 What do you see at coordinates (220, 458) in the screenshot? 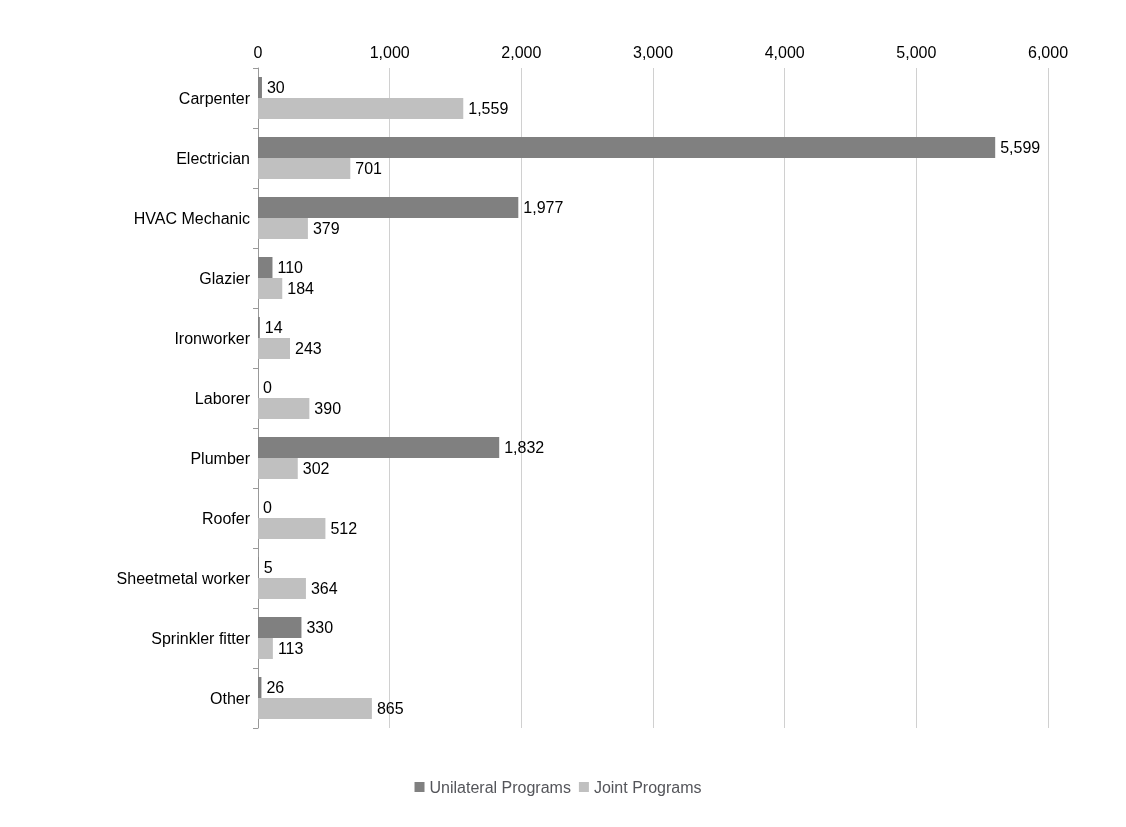
I see `y-tick-label: Plumber` at bounding box center [220, 458].